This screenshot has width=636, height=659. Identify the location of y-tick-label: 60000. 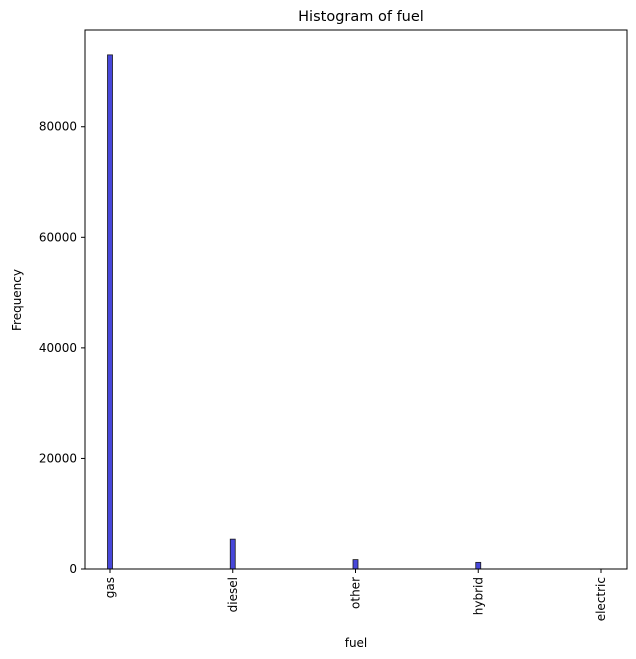
(58, 237).